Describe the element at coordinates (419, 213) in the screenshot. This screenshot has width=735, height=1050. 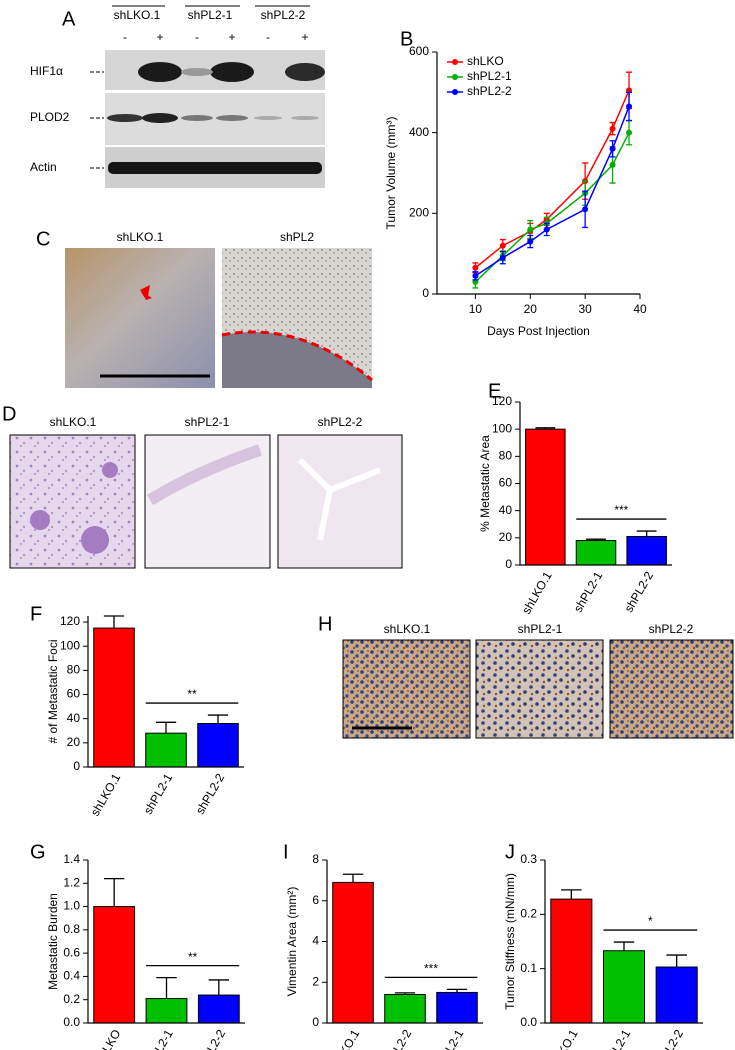
I see `y-tick-label: 200` at that location.